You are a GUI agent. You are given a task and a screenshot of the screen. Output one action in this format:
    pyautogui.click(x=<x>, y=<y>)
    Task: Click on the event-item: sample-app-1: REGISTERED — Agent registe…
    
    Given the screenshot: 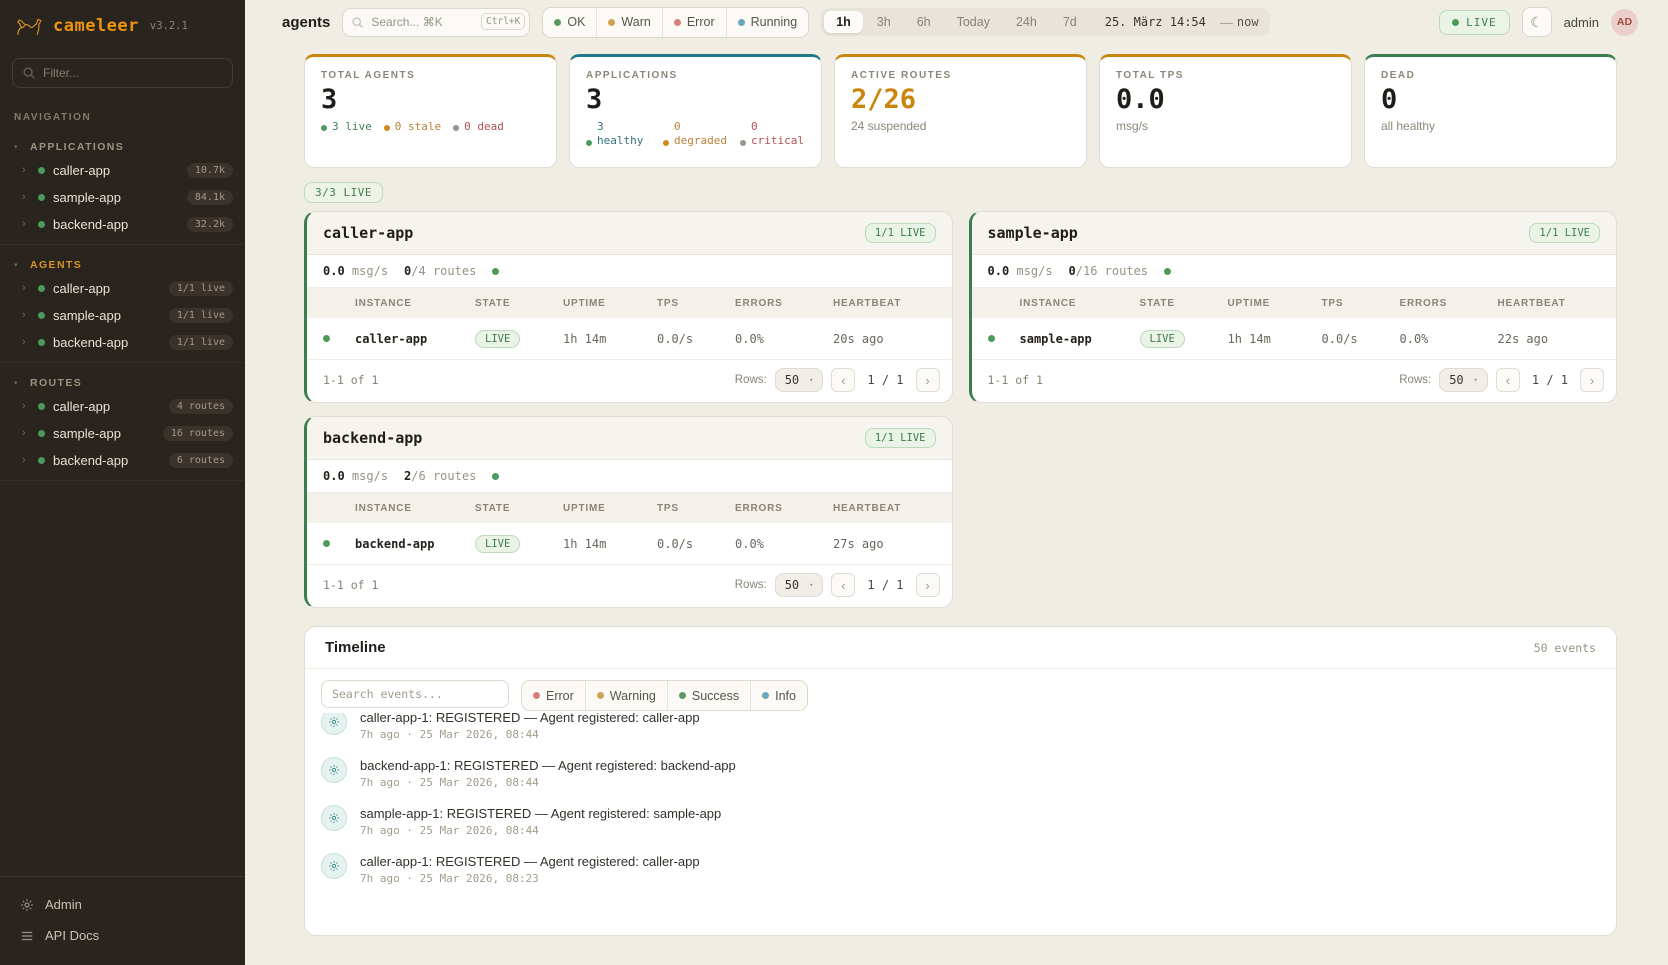 What is the action you would take?
    pyautogui.click(x=966, y=821)
    